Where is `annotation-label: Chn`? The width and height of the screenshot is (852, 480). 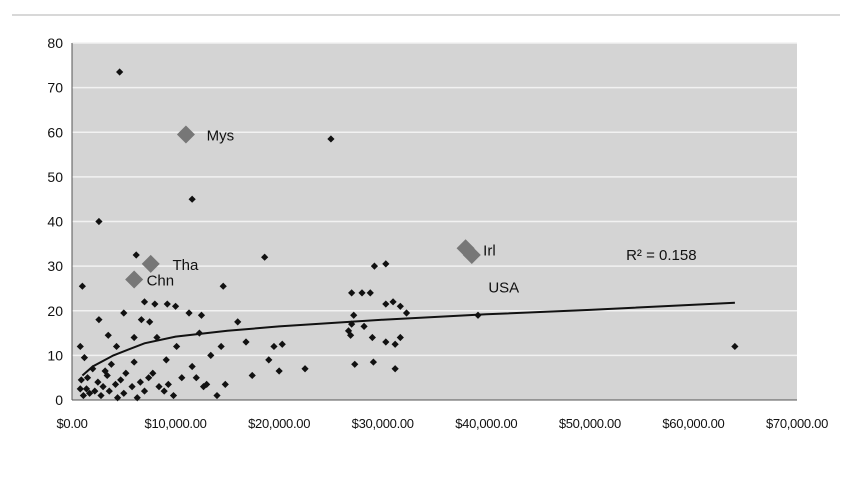 annotation-label: Chn is located at coordinates (161, 280).